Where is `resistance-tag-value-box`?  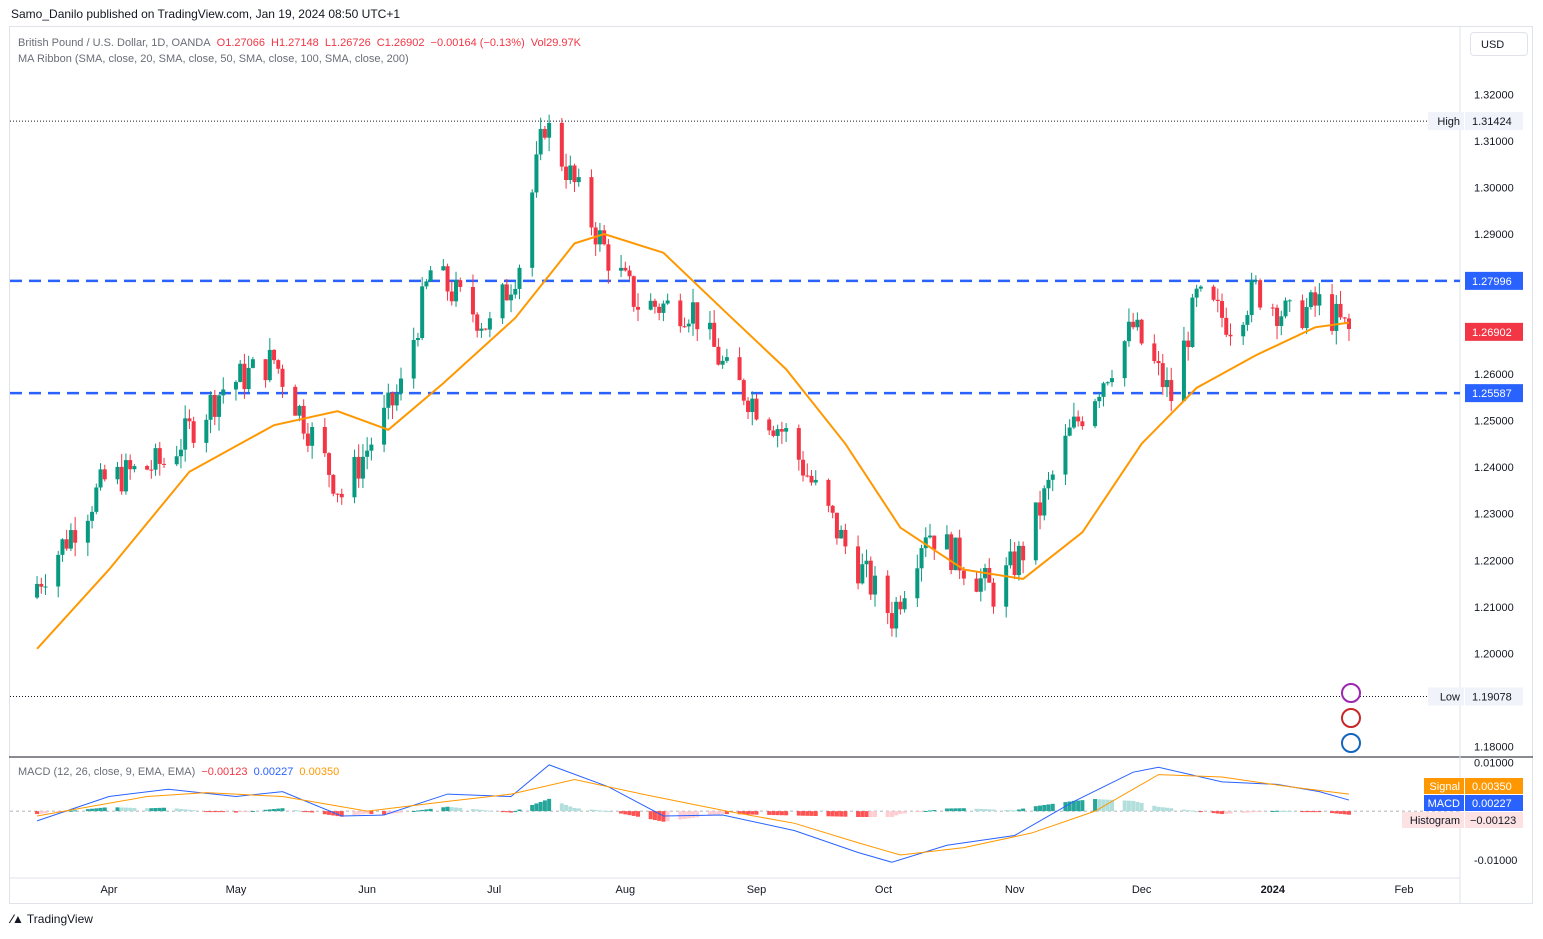 resistance-tag-value-box is located at coordinates (1494, 280).